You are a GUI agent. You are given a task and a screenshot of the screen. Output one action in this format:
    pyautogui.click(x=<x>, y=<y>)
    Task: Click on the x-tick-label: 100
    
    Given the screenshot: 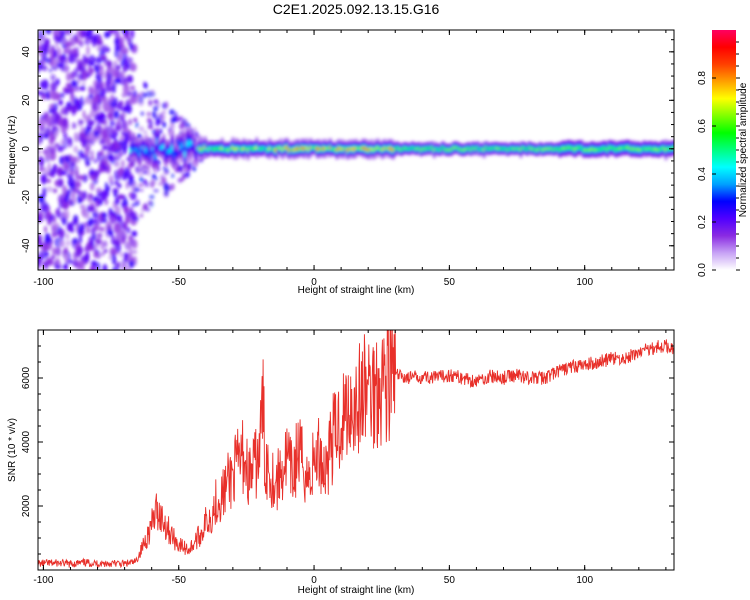 What is the action you would take?
    pyautogui.click(x=584, y=580)
    